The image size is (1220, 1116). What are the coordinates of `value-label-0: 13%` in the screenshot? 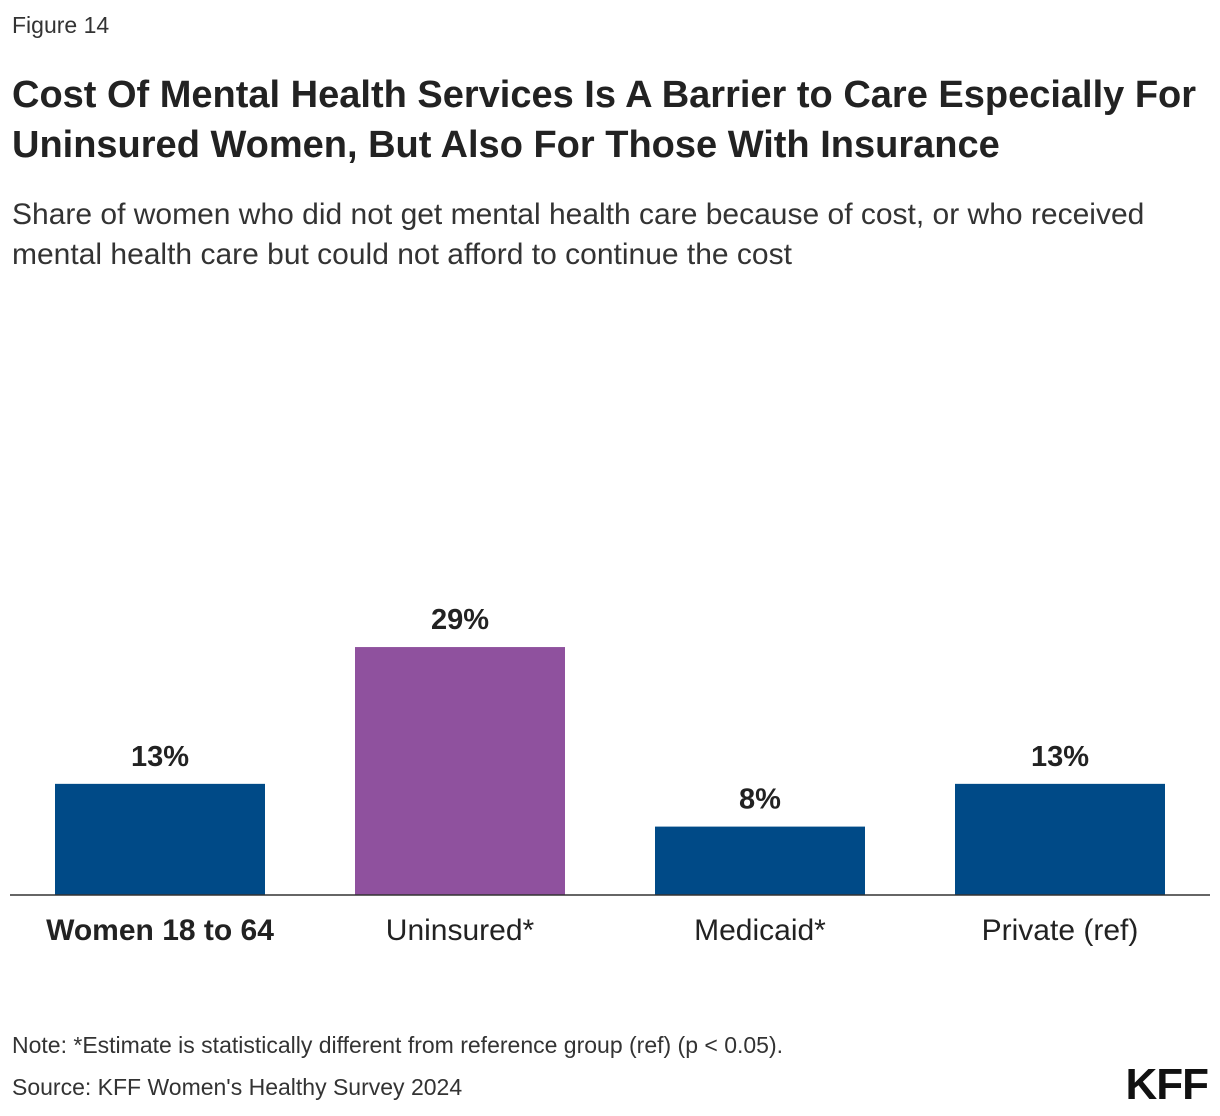 It's located at (160, 757).